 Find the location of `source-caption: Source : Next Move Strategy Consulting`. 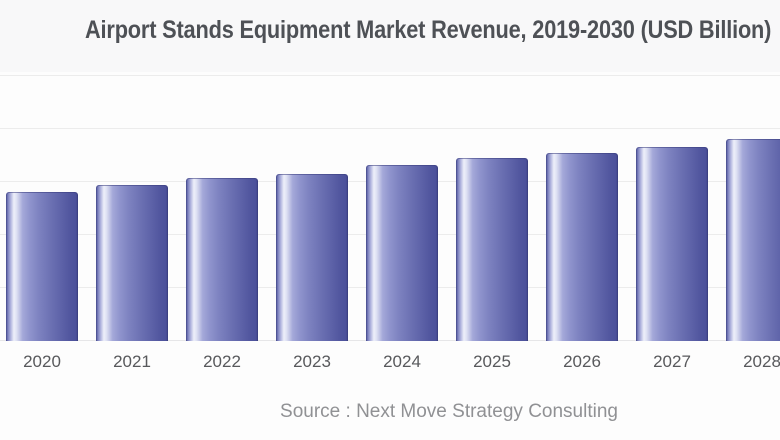

source-caption: Source : Next Move Strategy Consulting is located at coordinates (449, 411).